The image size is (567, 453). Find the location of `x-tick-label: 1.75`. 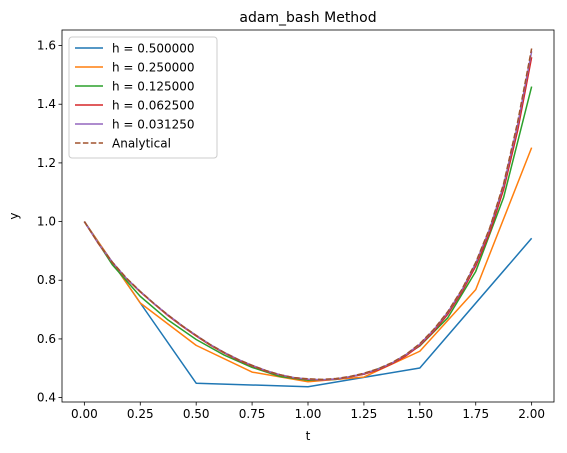

x-tick-label: 1.75 is located at coordinates (475, 414).